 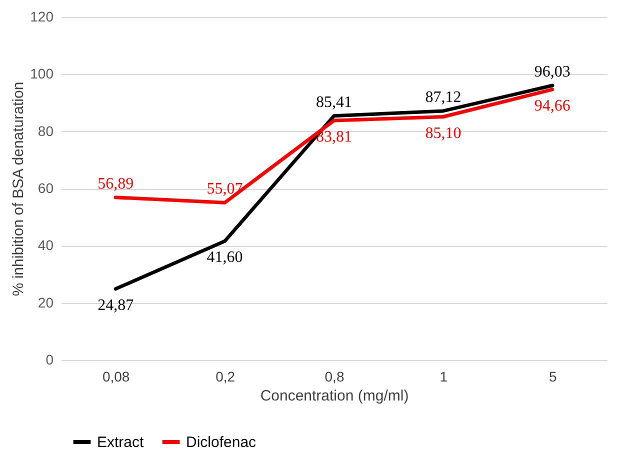 What do you see at coordinates (224, 257) in the screenshot?
I see `data-label: 41,60` at bounding box center [224, 257].